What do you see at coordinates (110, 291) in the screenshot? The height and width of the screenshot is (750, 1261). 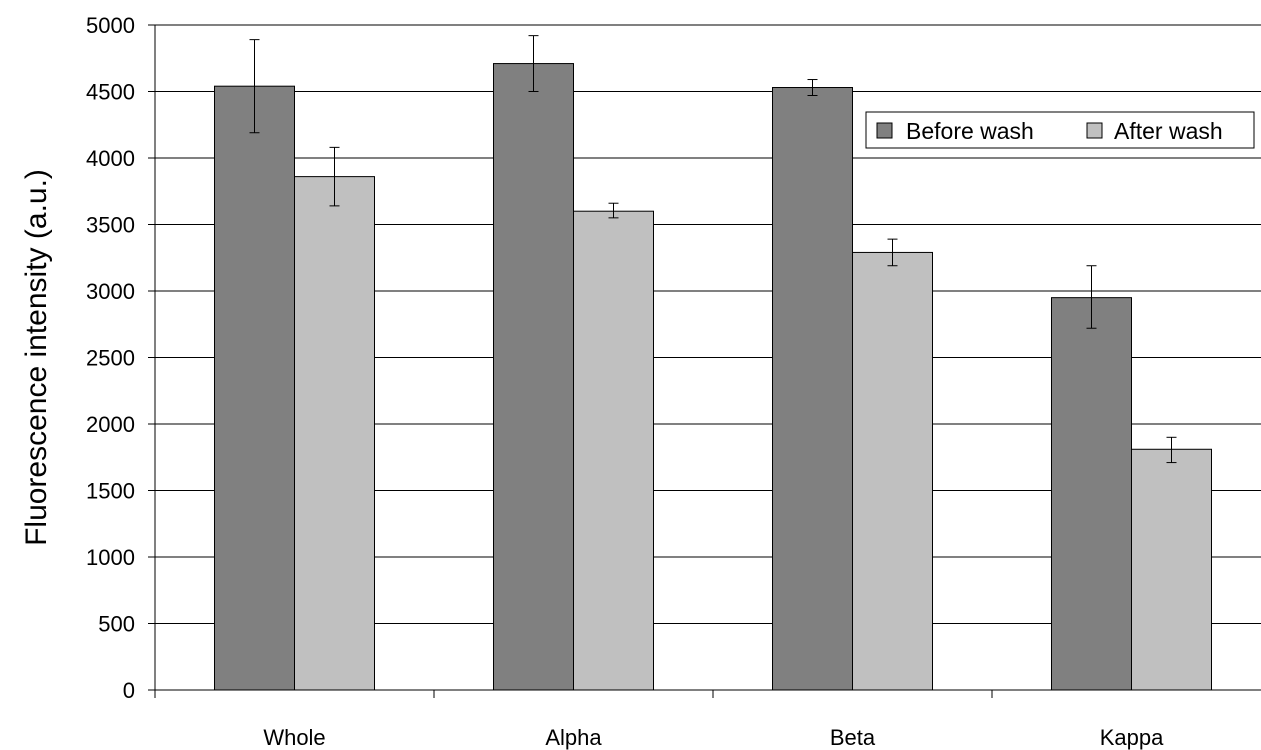 I see `y-tick-label: 3000` at bounding box center [110, 291].